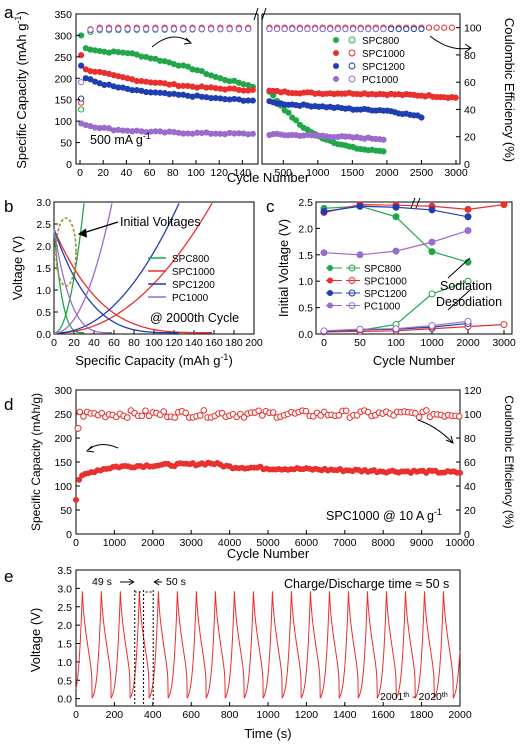 The width and height of the screenshot is (520, 745). What do you see at coordinates (254, 343) in the screenshot?
I see `panel-b-xtick-label: 200` at bounding box center [254, 343].